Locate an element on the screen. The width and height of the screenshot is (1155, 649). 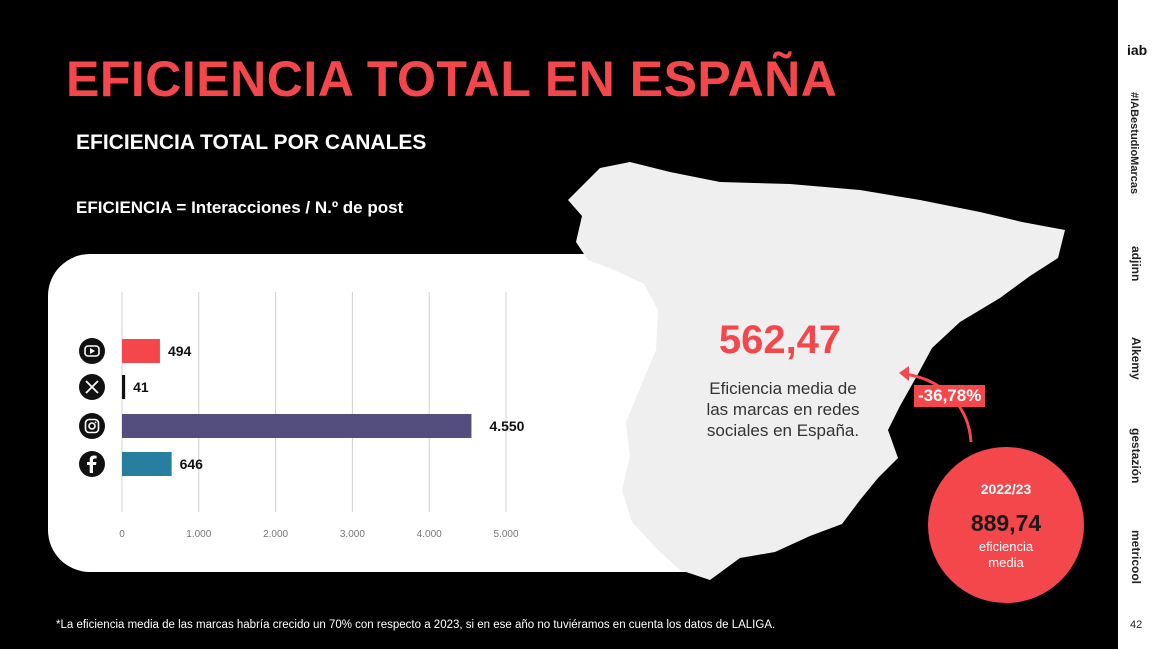
sponsor-logo-gestazion: gestazión is located at coordinates (1136, 456).